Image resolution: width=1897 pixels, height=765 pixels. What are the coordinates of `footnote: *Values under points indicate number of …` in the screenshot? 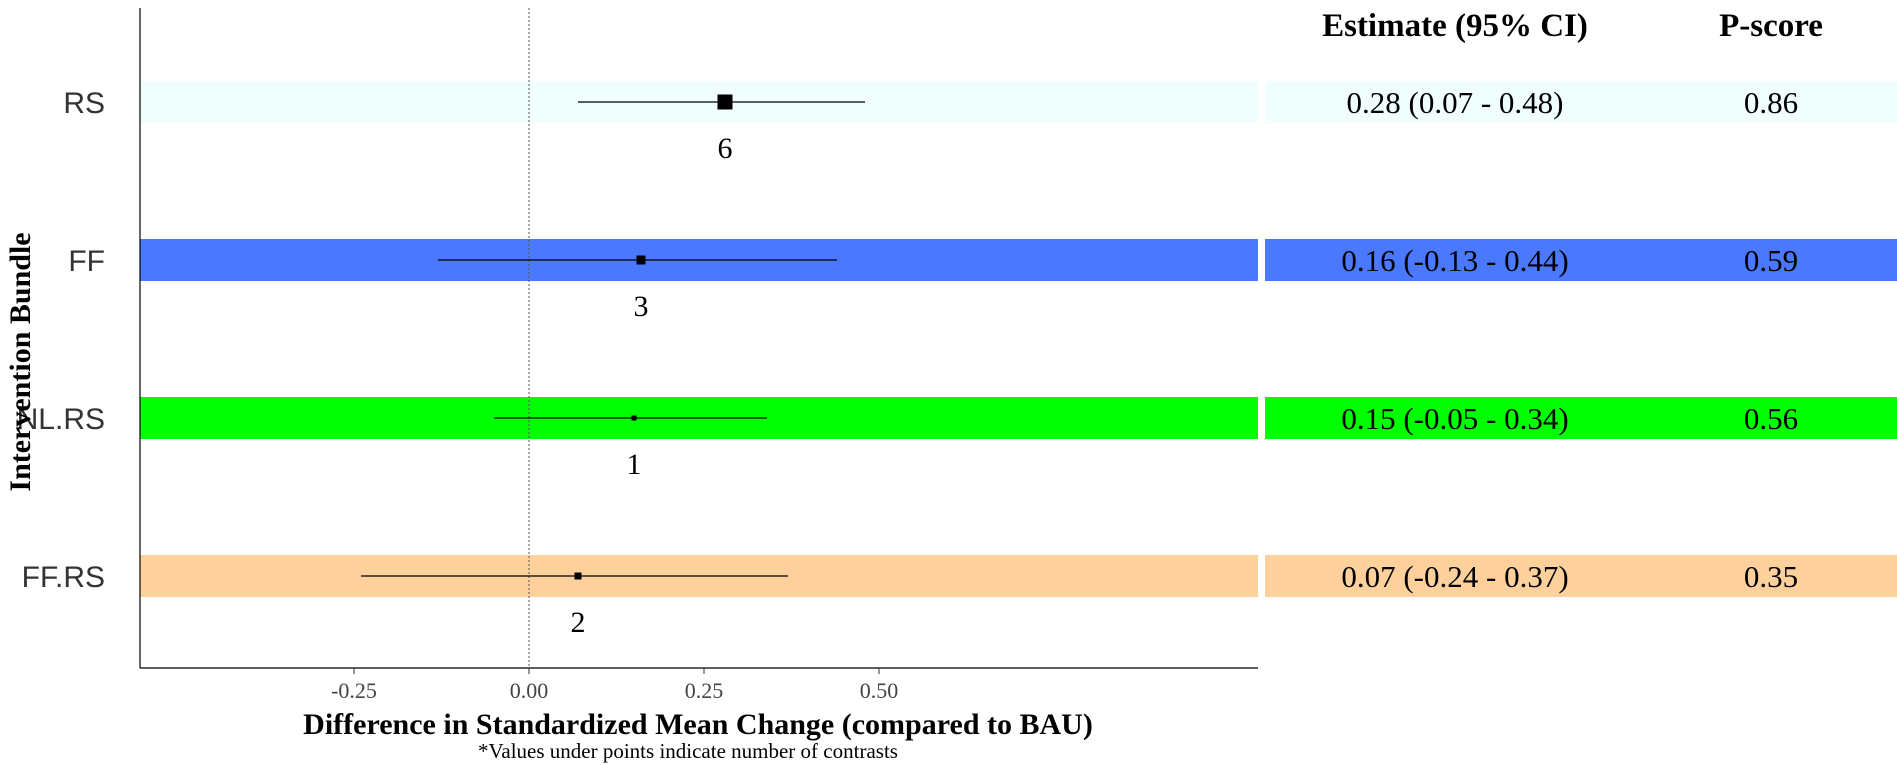 It's located at (688, 751).